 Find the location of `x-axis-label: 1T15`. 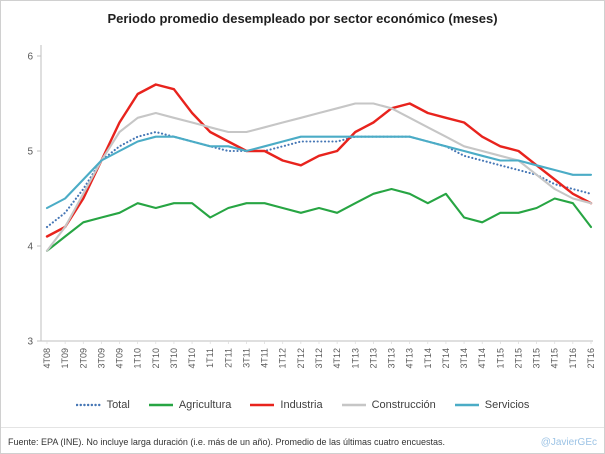

x-axis-label: 1T15 is located at coordinates (500, 358).